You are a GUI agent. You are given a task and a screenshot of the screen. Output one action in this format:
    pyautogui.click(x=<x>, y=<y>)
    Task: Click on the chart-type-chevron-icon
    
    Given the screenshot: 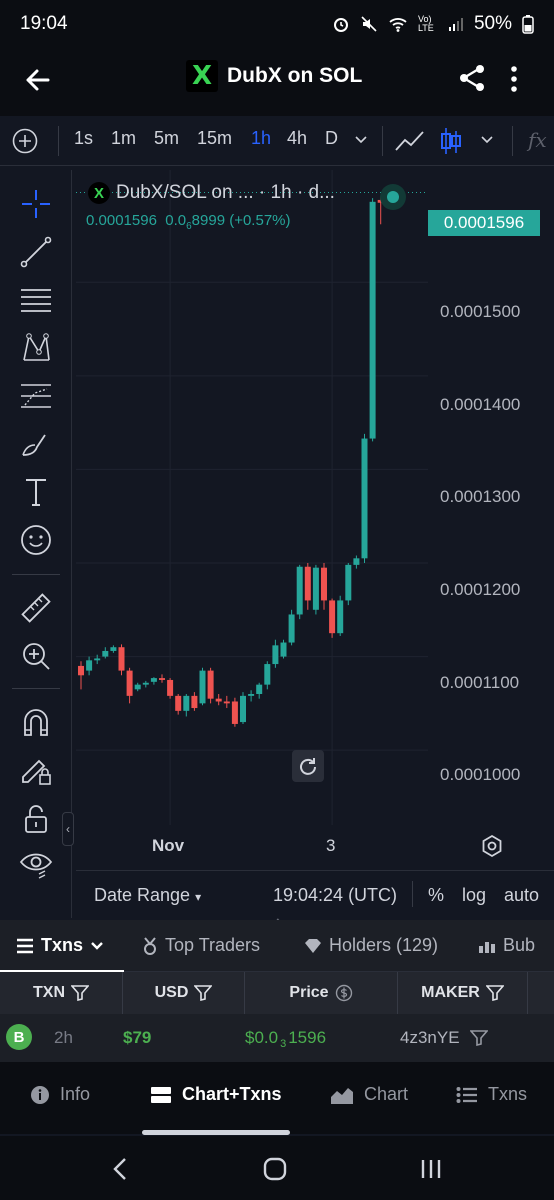 What is the action you would take?
    pyautogui.click(x=487, y=140)
    